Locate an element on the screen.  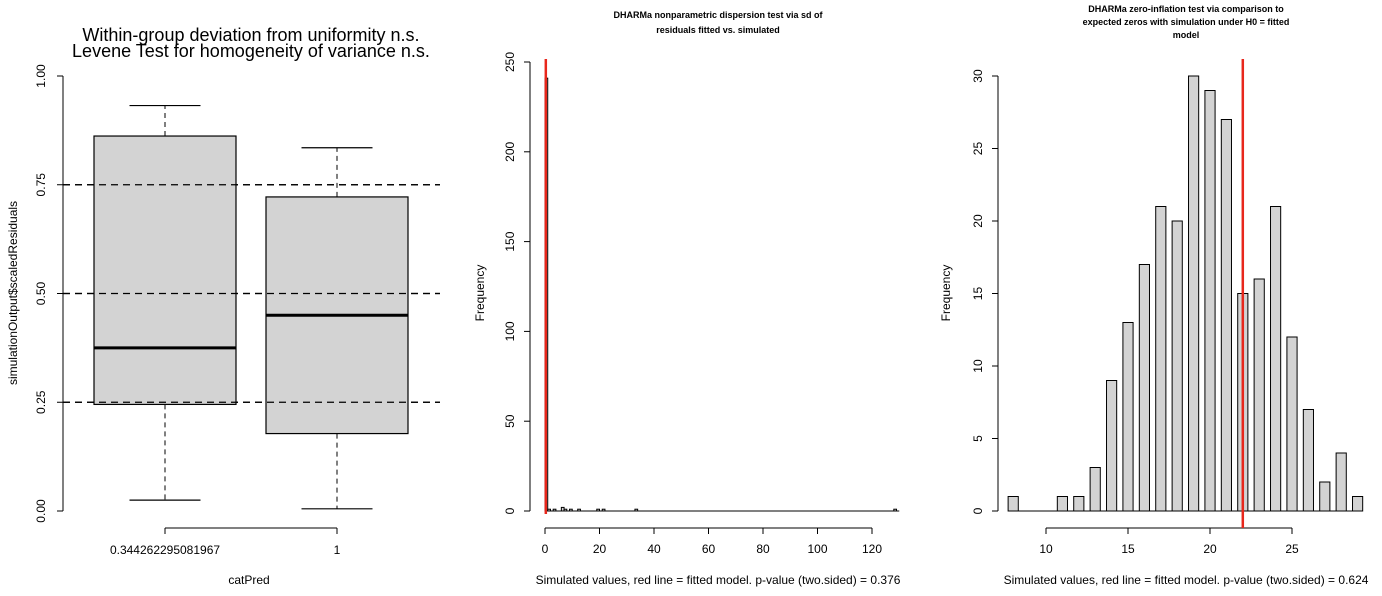
dispersion-y-tick-label: 200 is located at coordinates (510, 151).